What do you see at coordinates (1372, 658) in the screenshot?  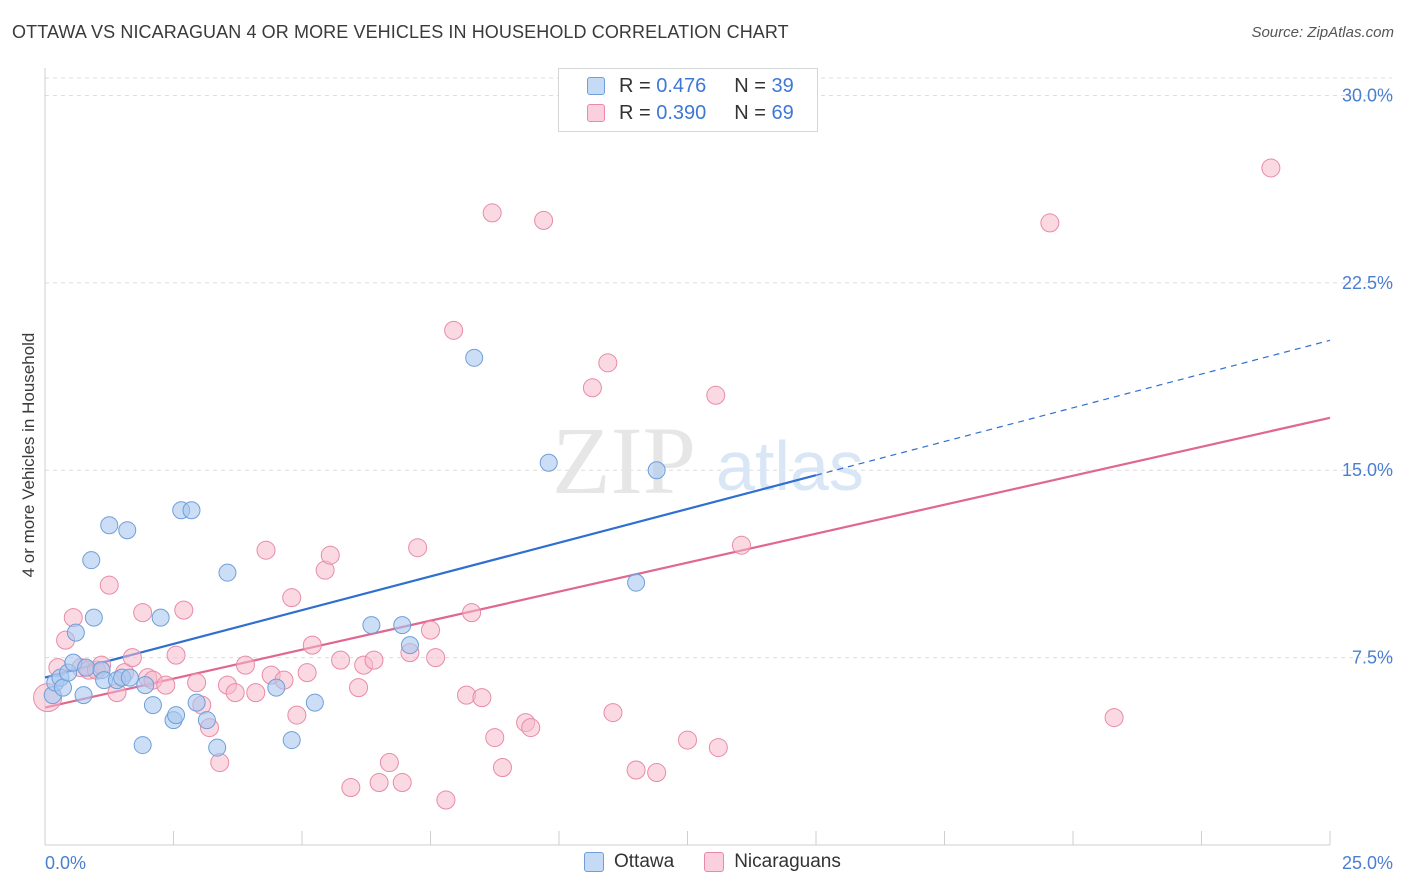 I see `y-tick-label: 7.5%` at bounding box center [1372, 658].